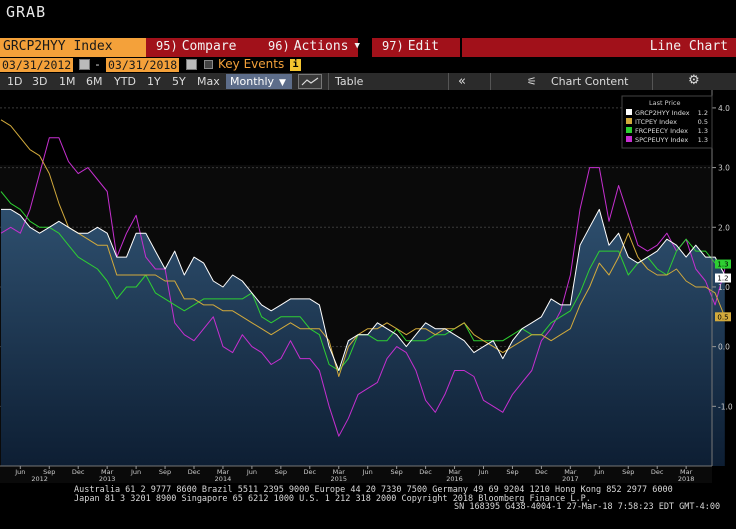 Image resolution: width=736 pixels, height=529 pixels. What do you see at coordinates (39, 479) in the screenshot?
I see `x-year-label: 2012` at bounding box center [39, 479].